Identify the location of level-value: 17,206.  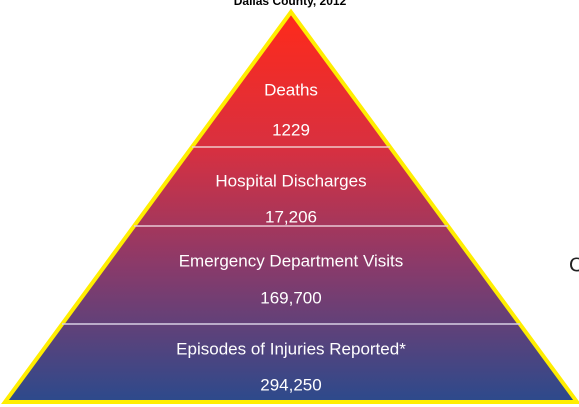
(291, 216).